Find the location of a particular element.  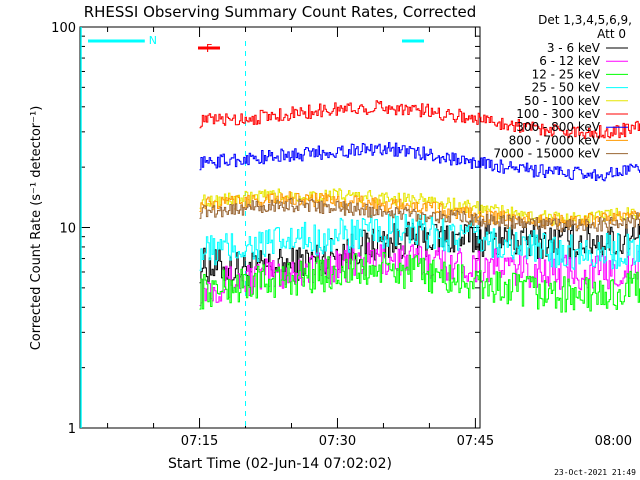

footer-date: 23-Oct-2021 21:49 is located at coordinates (595, 472).